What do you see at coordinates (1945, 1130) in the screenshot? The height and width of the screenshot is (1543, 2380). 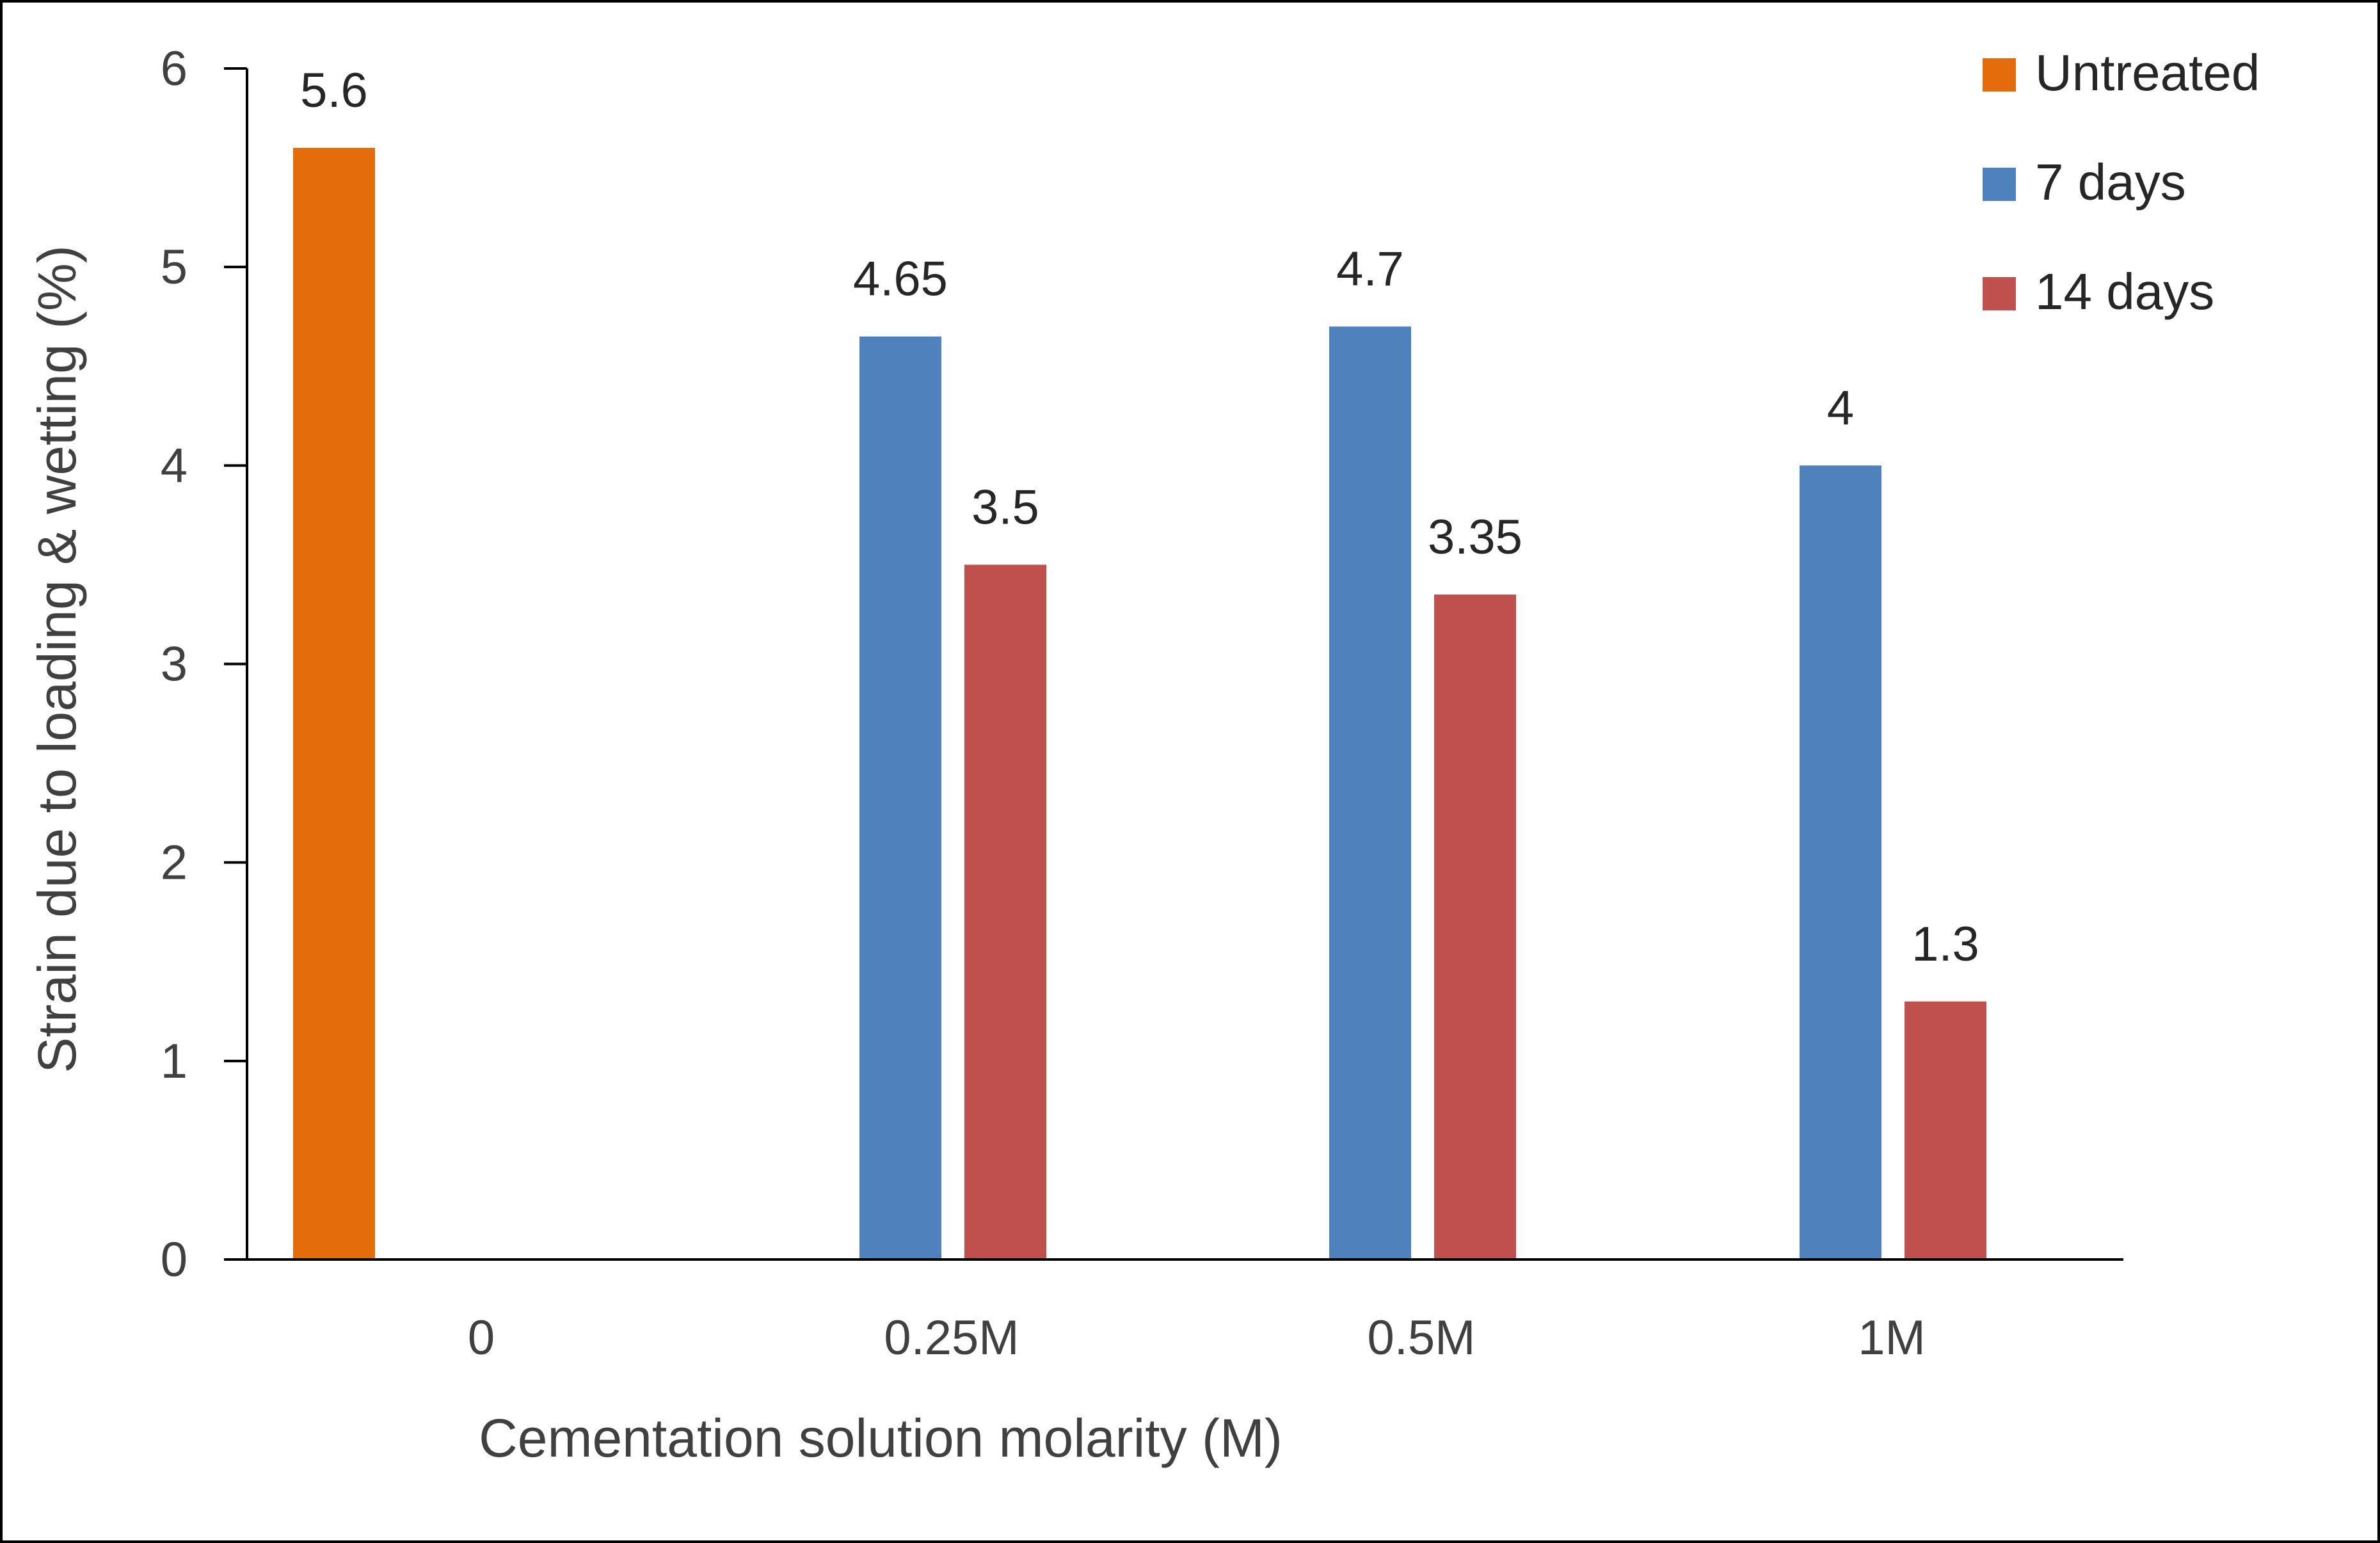 I see `bar-14-days-1m` at bounding box center [1945, 1130].